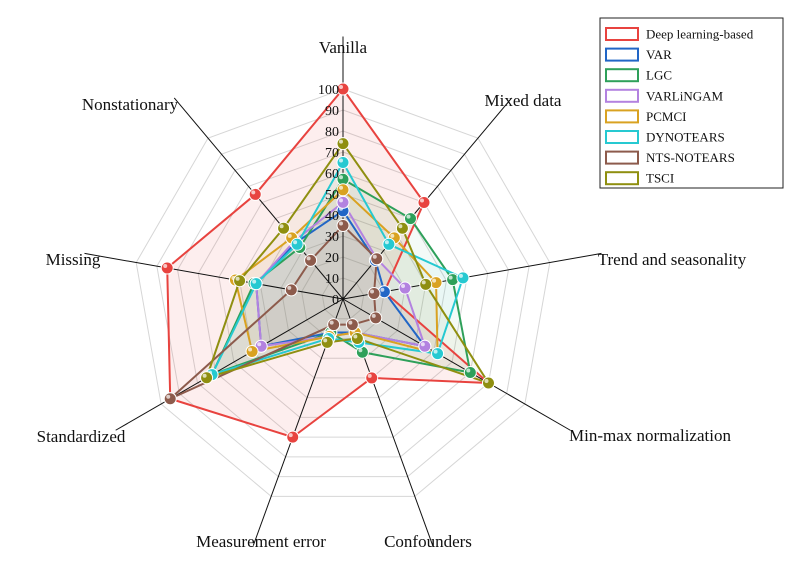  Describe the element at coordinates (690, 157) in the screenshot. I see `legend-entry: NTS-NOTEARS` at that location.